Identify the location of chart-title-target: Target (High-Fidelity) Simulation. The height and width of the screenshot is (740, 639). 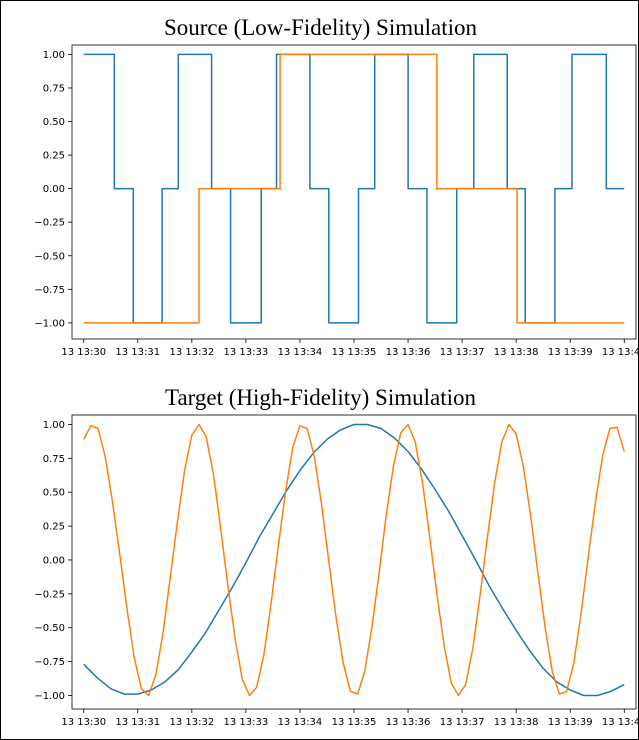
(320, 397).